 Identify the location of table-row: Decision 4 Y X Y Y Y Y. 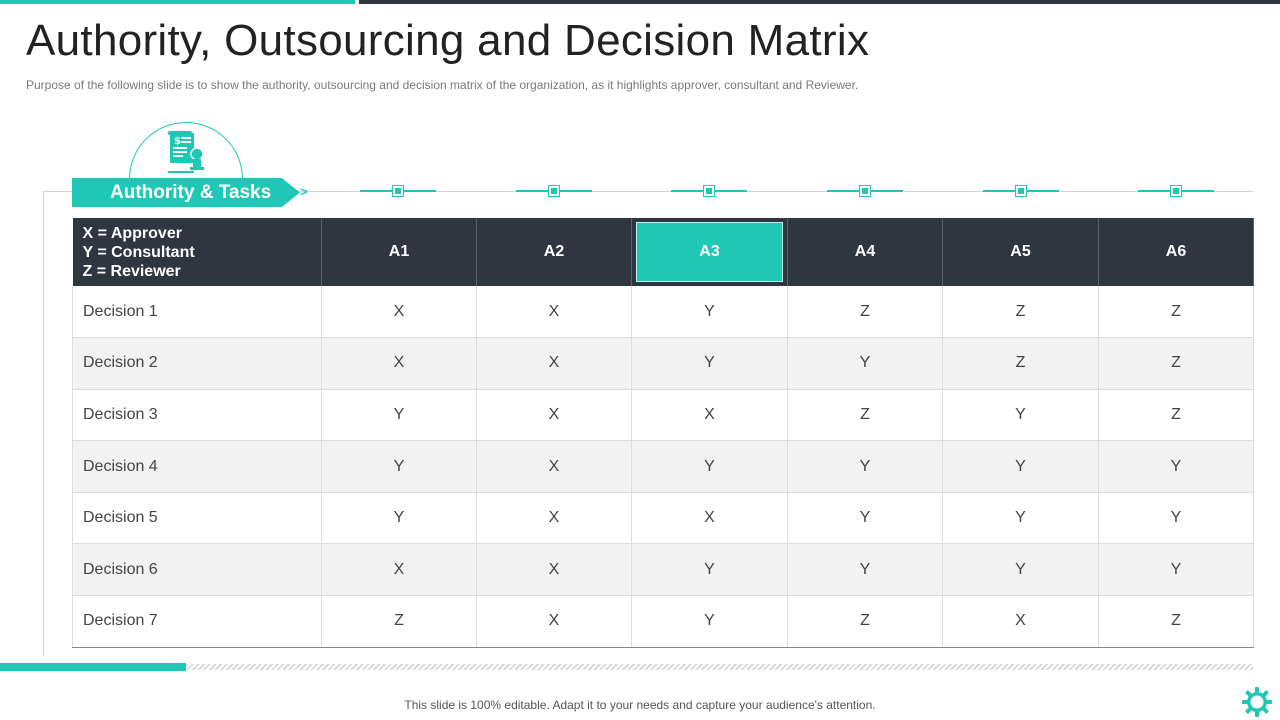
(663, 466).